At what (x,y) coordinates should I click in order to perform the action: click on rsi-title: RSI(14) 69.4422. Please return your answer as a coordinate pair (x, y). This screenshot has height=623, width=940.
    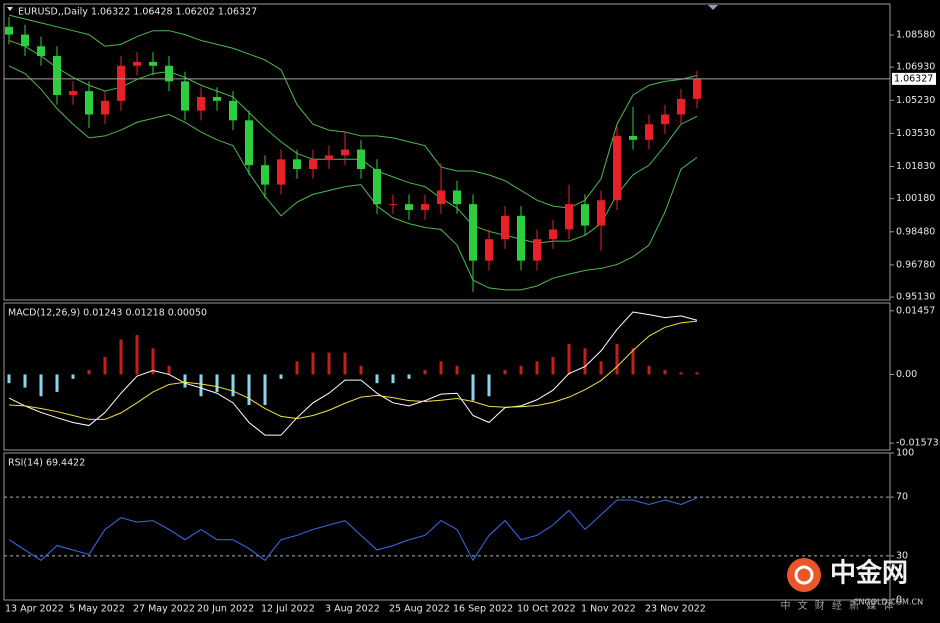
    Looking at the image, I should click on (46, 463).